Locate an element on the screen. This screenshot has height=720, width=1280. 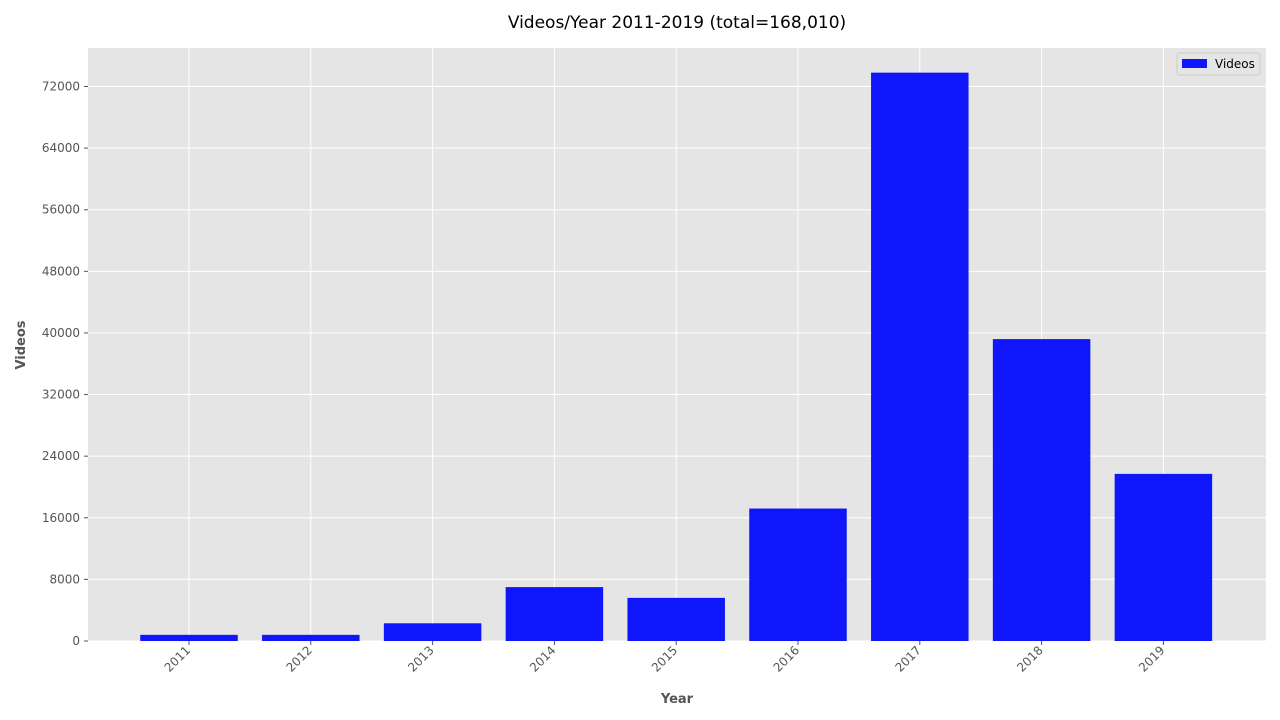
x-tick-label: 2018 is located at coordinates (1029, 658).